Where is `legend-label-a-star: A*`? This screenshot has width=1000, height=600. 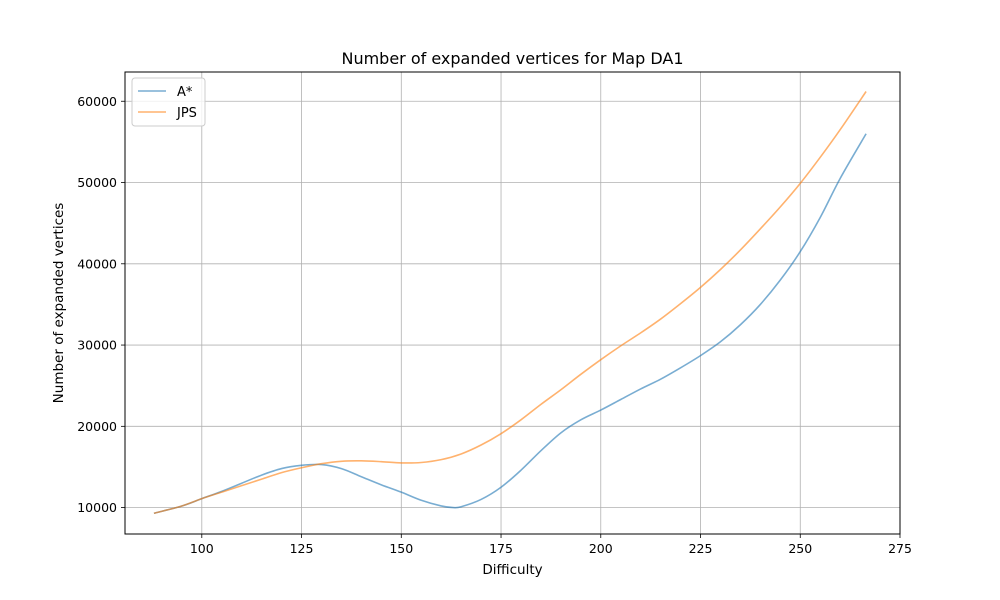
legend-label-a-star: A* is located at coordinates (185, 92).